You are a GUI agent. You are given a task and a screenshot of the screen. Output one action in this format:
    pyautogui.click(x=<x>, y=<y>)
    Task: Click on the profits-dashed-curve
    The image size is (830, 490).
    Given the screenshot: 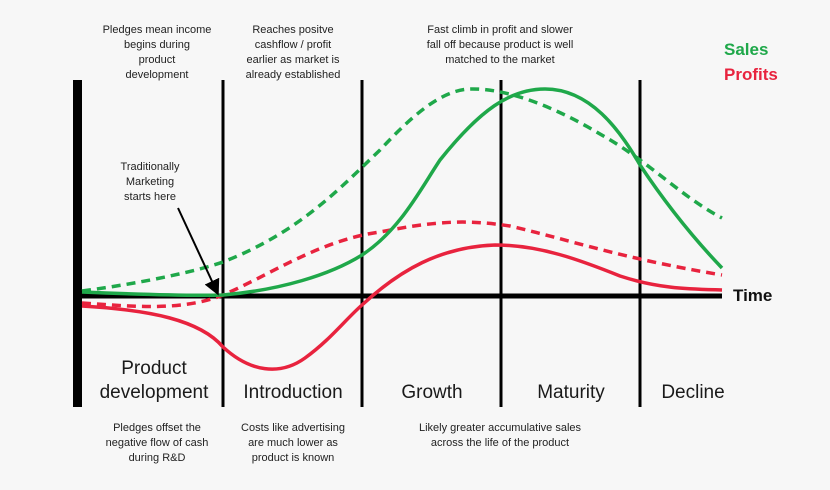 What is the action you would take?
    pyautogui.click(x=402, y=264)
    